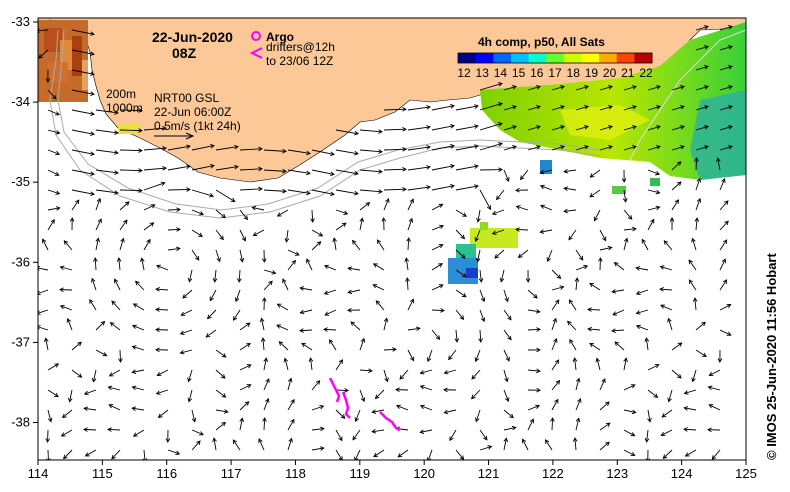 The width and height of the screenshot is (790, 492). I want to click on colorbar-swatch, so click(555, 58).